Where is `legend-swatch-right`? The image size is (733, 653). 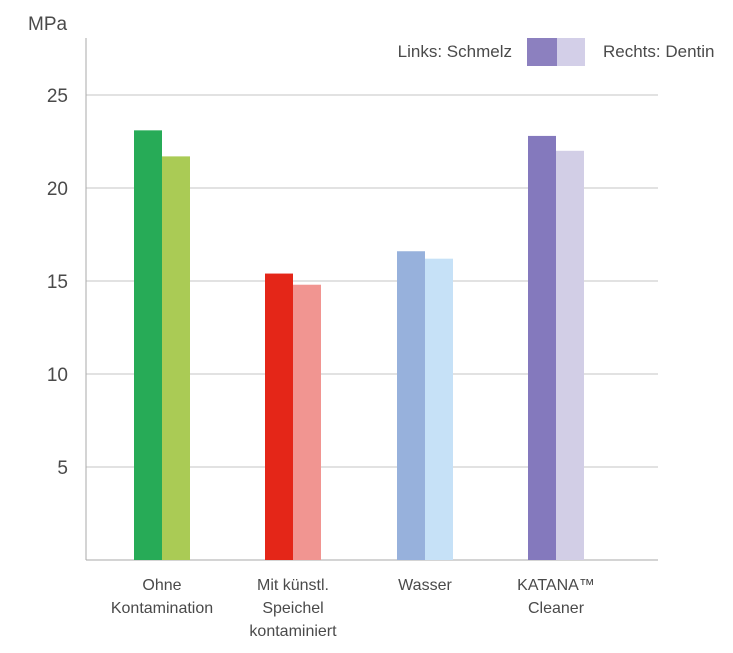 legend-swatch-right is located at coordinates (571, 52).